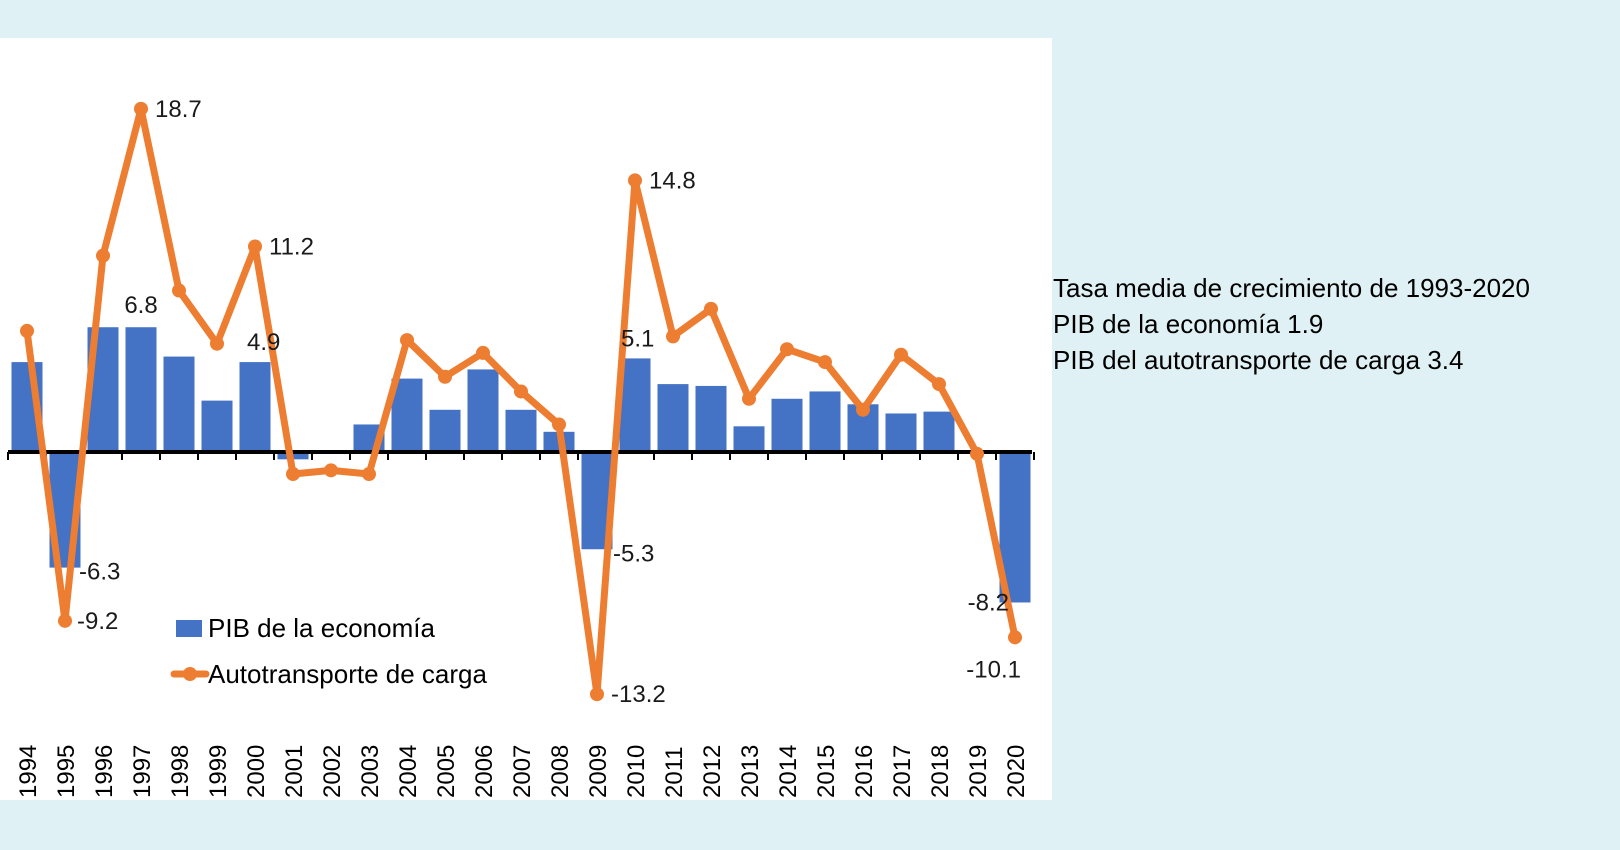 This screenshot has height=850, width=1620. I want to click on point-autotransporte-2011, so click(673, 336).